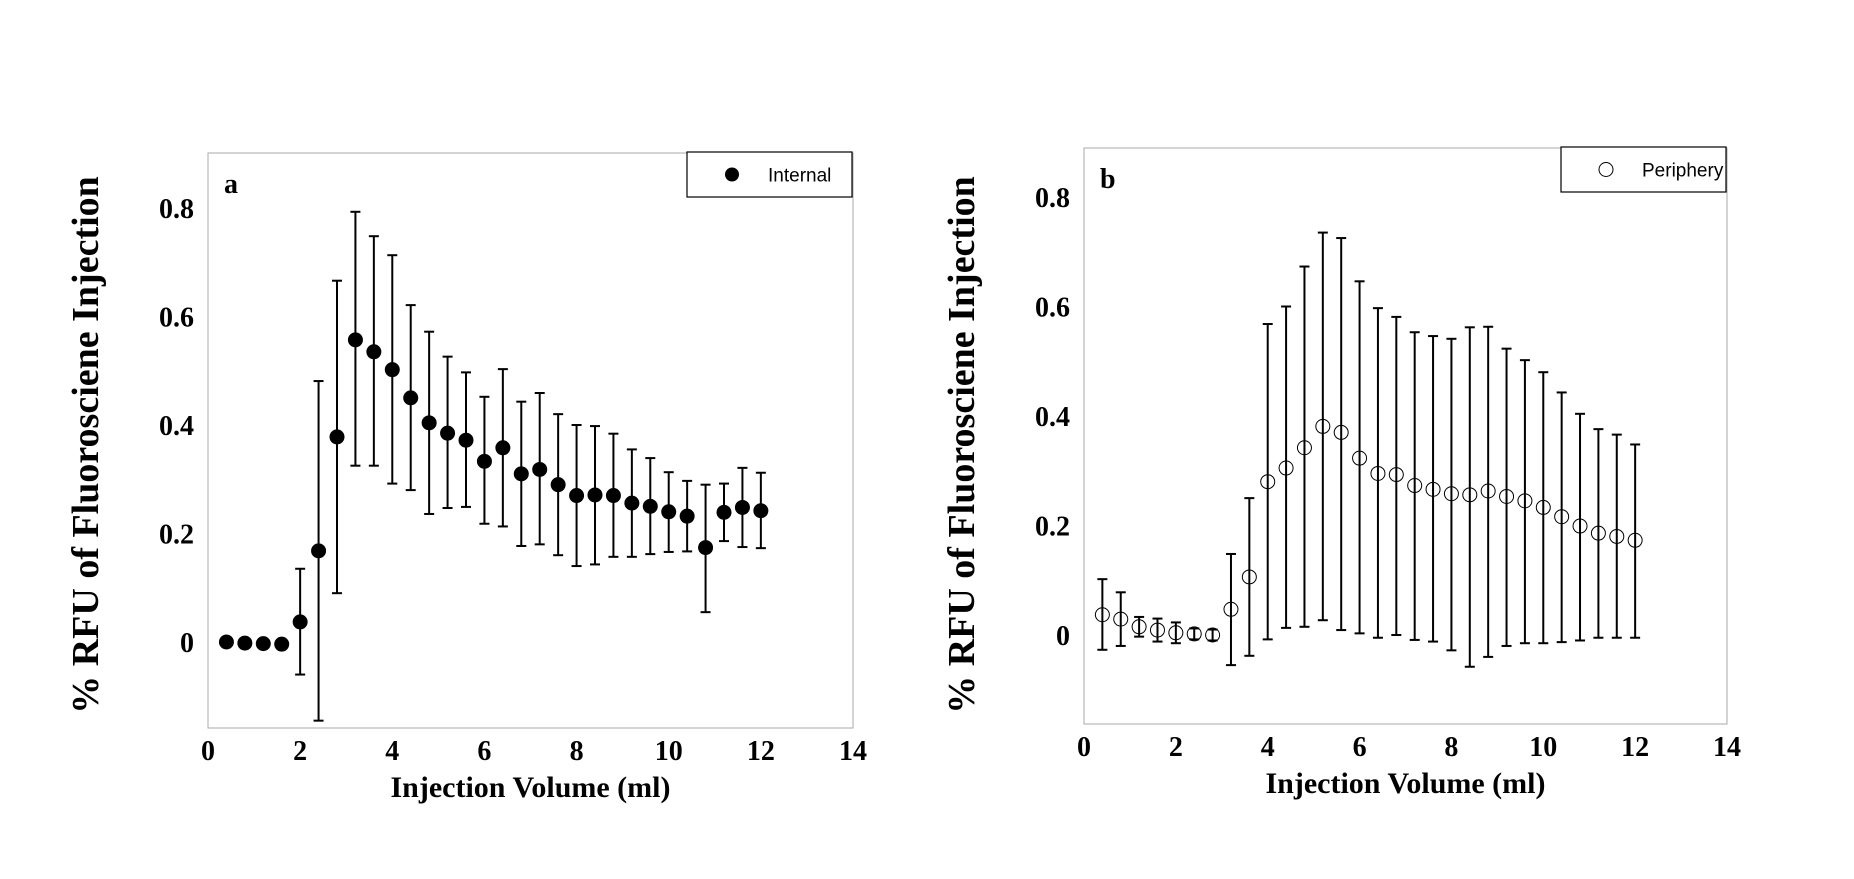 Image resolution: width=1854 pixels, height=879 pixels. What do you see at coordinates (1727, 747) in the screenshot?
I see `x-tick-label: 14` at bounding box center [1727, 747].